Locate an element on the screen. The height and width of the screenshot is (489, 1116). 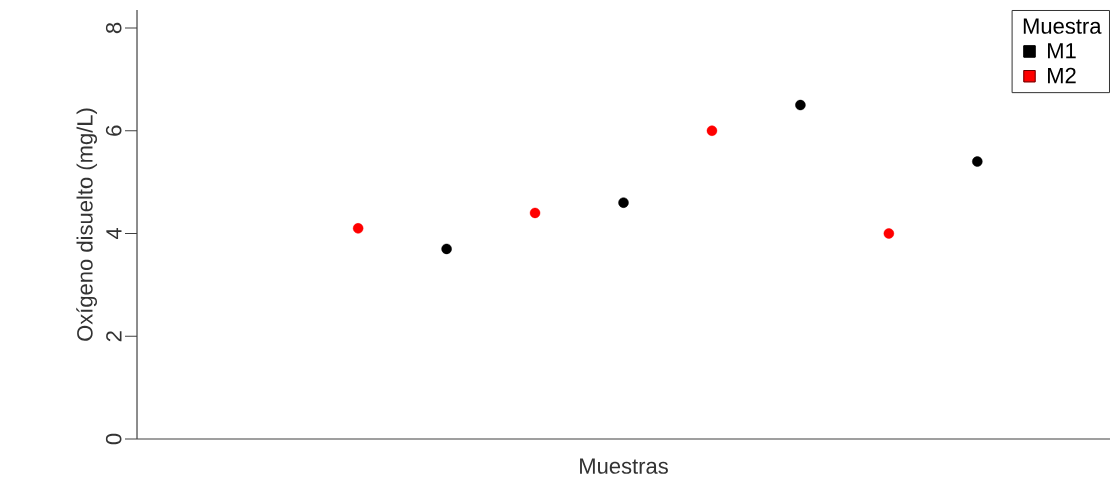
y-tick-label: 2 is located at coordinates (114, 336).